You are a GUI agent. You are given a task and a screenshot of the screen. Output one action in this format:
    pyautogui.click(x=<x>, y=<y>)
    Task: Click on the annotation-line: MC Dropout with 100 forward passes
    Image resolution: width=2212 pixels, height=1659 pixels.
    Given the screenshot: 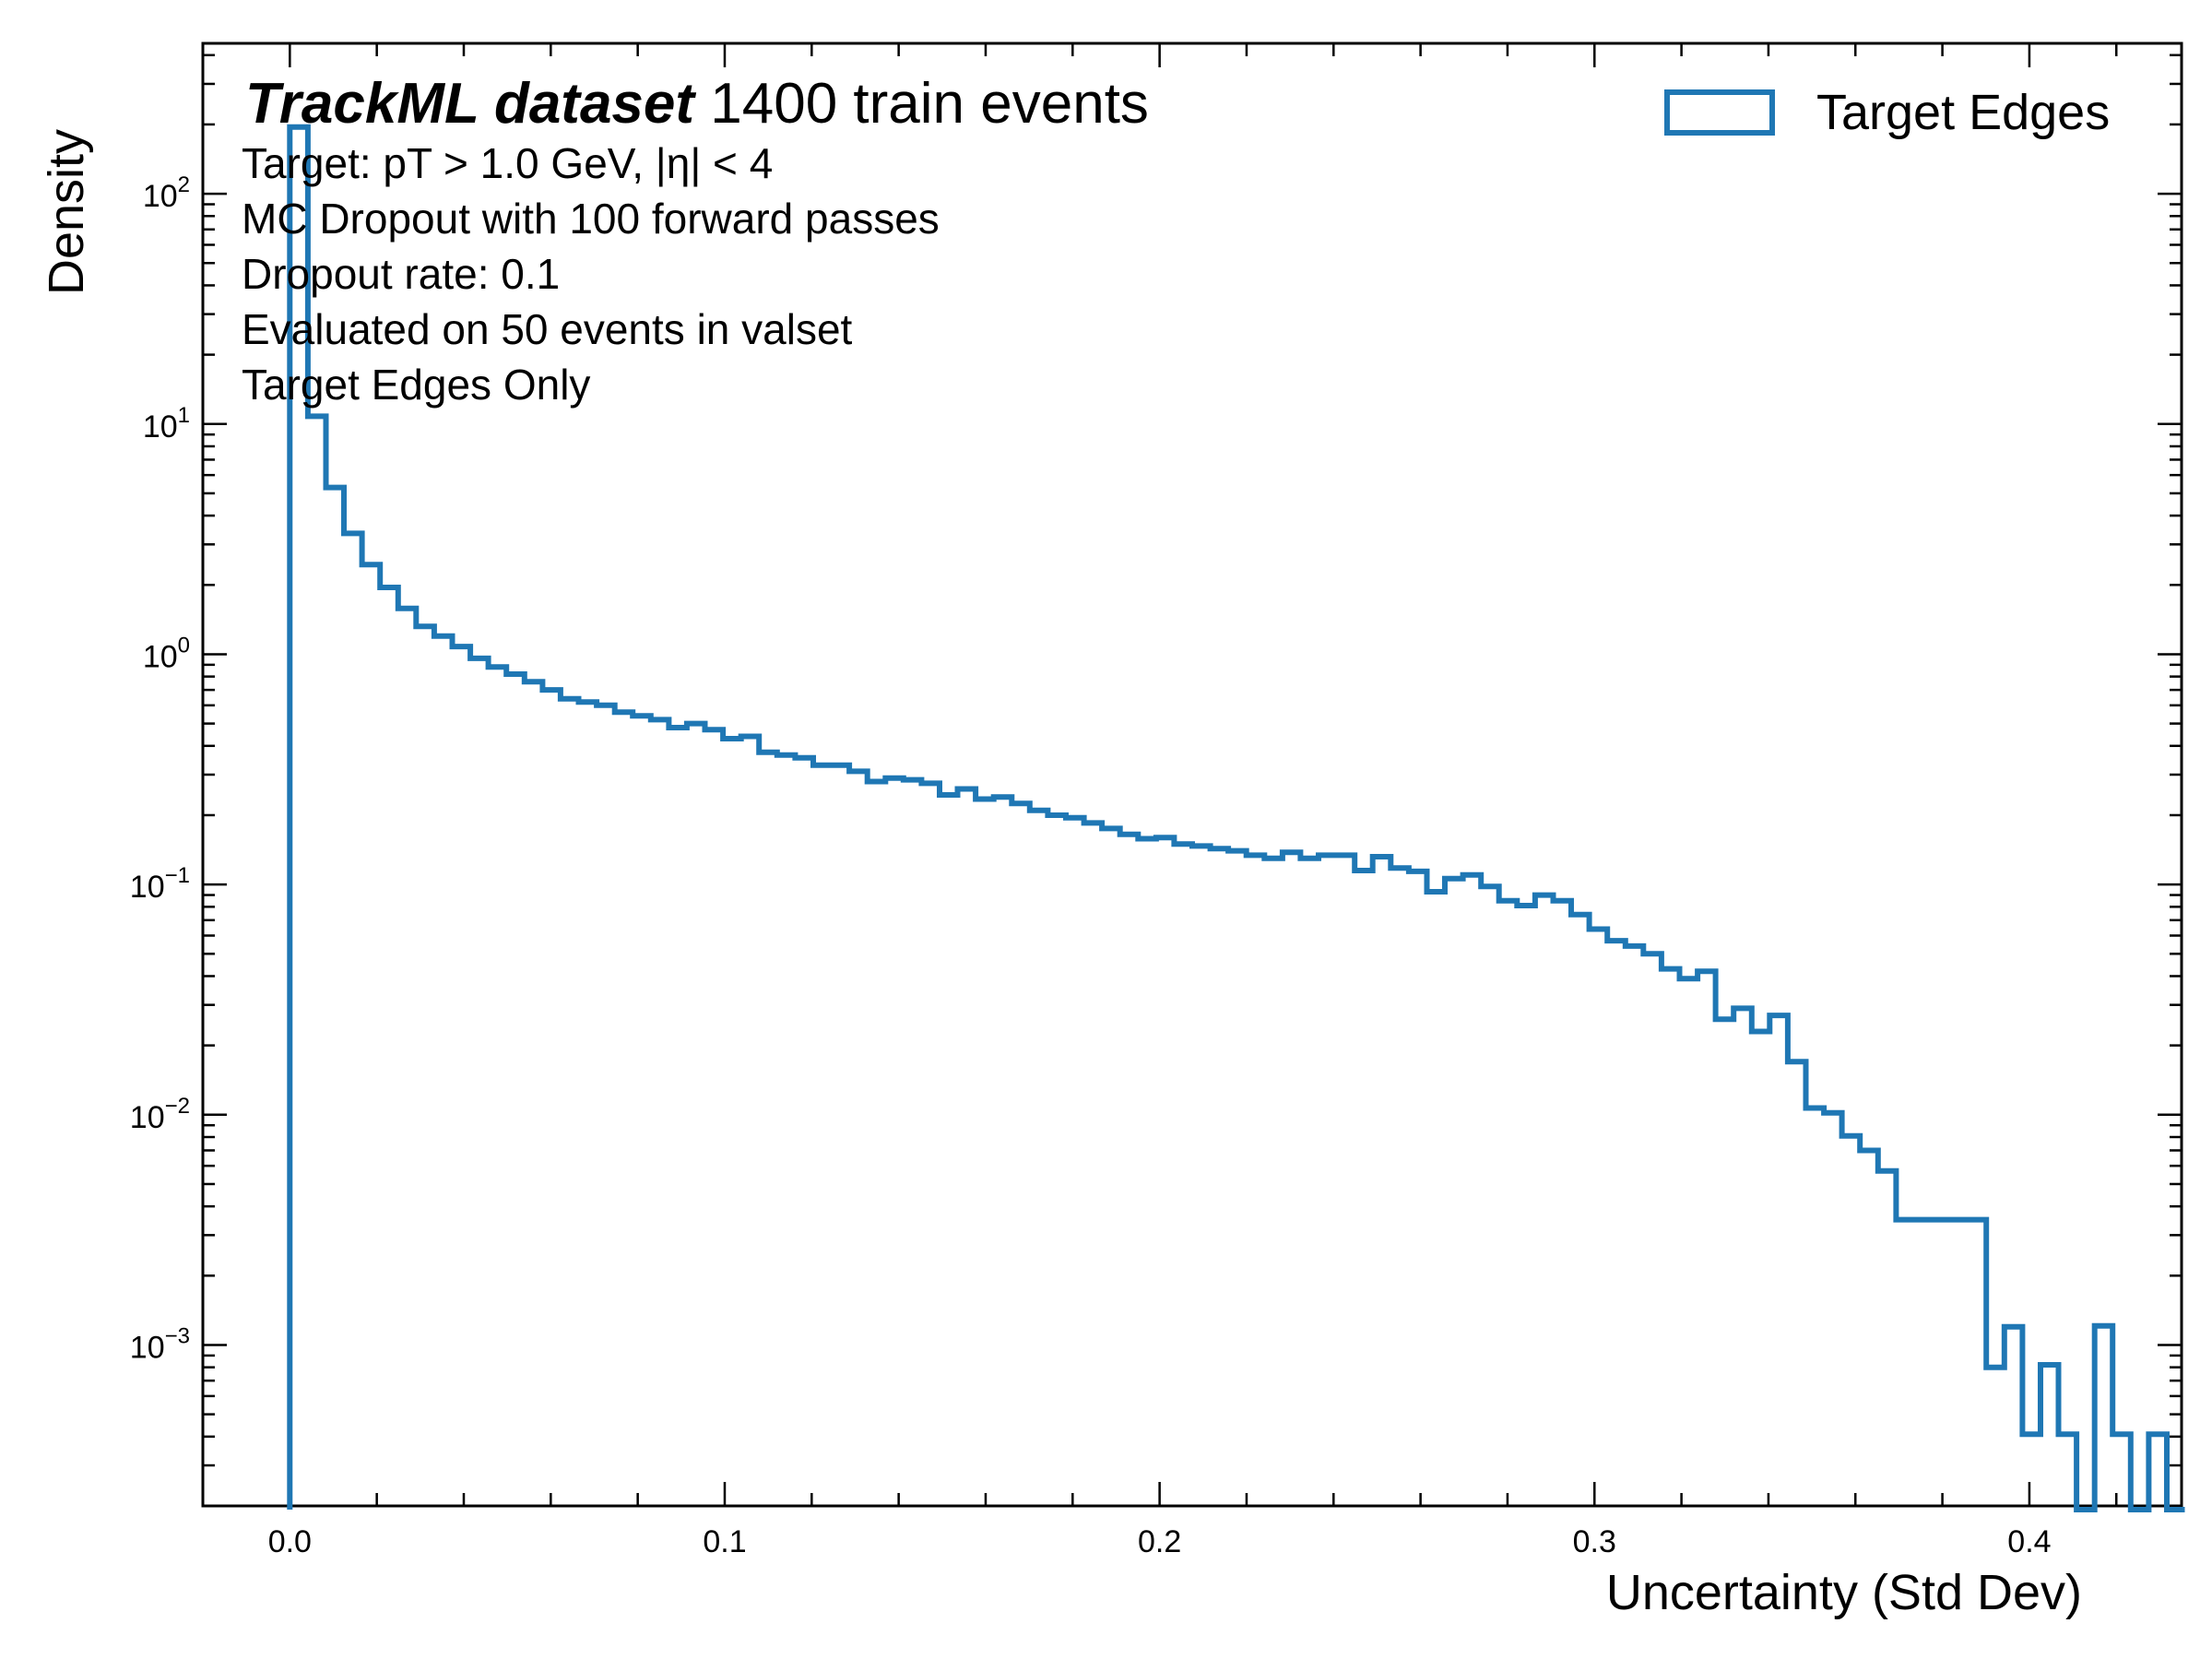 What is the action you would take?
    pyautogui.click(x=591, y=219)
    